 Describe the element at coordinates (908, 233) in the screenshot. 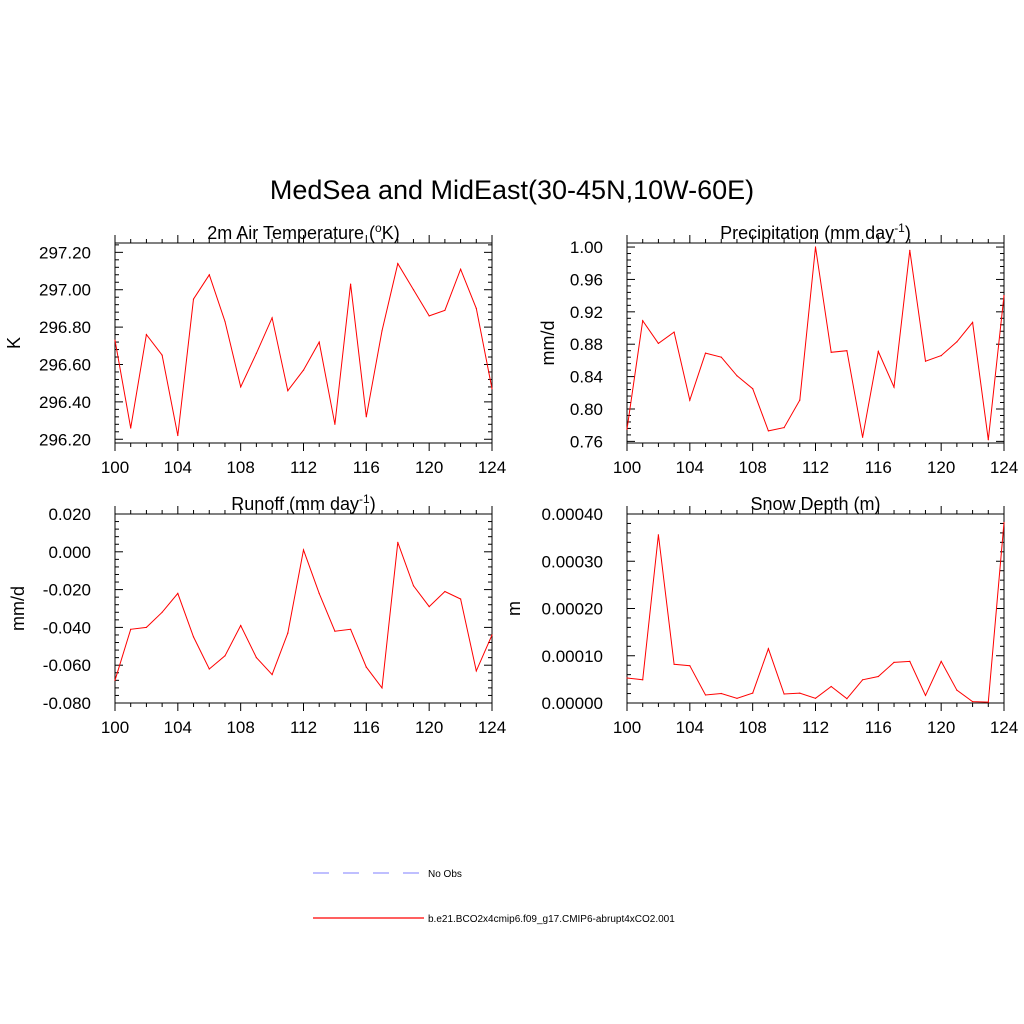

I see `panel-title-tail: )` at that location.